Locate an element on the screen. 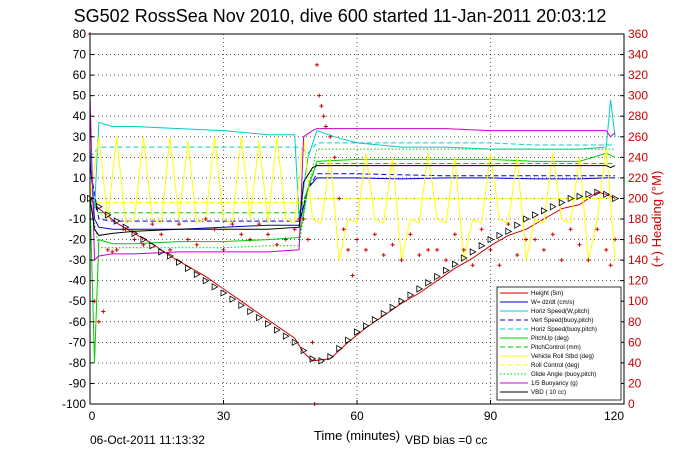 This screenshot has height=454, width=681. legend-label: Height (5m) is located at coordinates (547, 293).